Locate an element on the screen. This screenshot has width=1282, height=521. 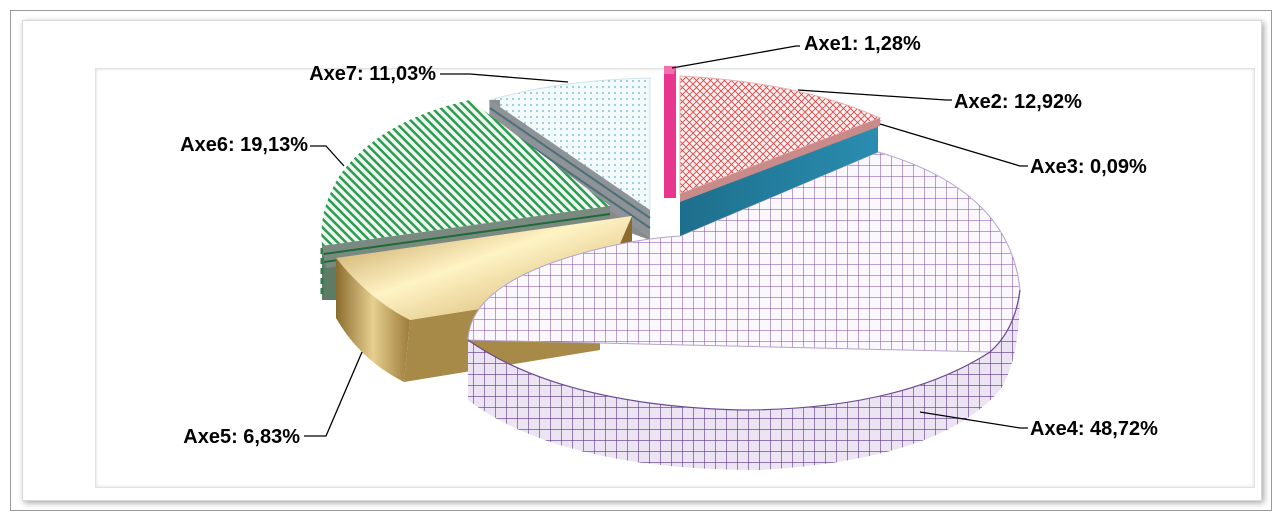
data-label-axe2: Axe2: 12,92% is located at coordinates (1018, 102).